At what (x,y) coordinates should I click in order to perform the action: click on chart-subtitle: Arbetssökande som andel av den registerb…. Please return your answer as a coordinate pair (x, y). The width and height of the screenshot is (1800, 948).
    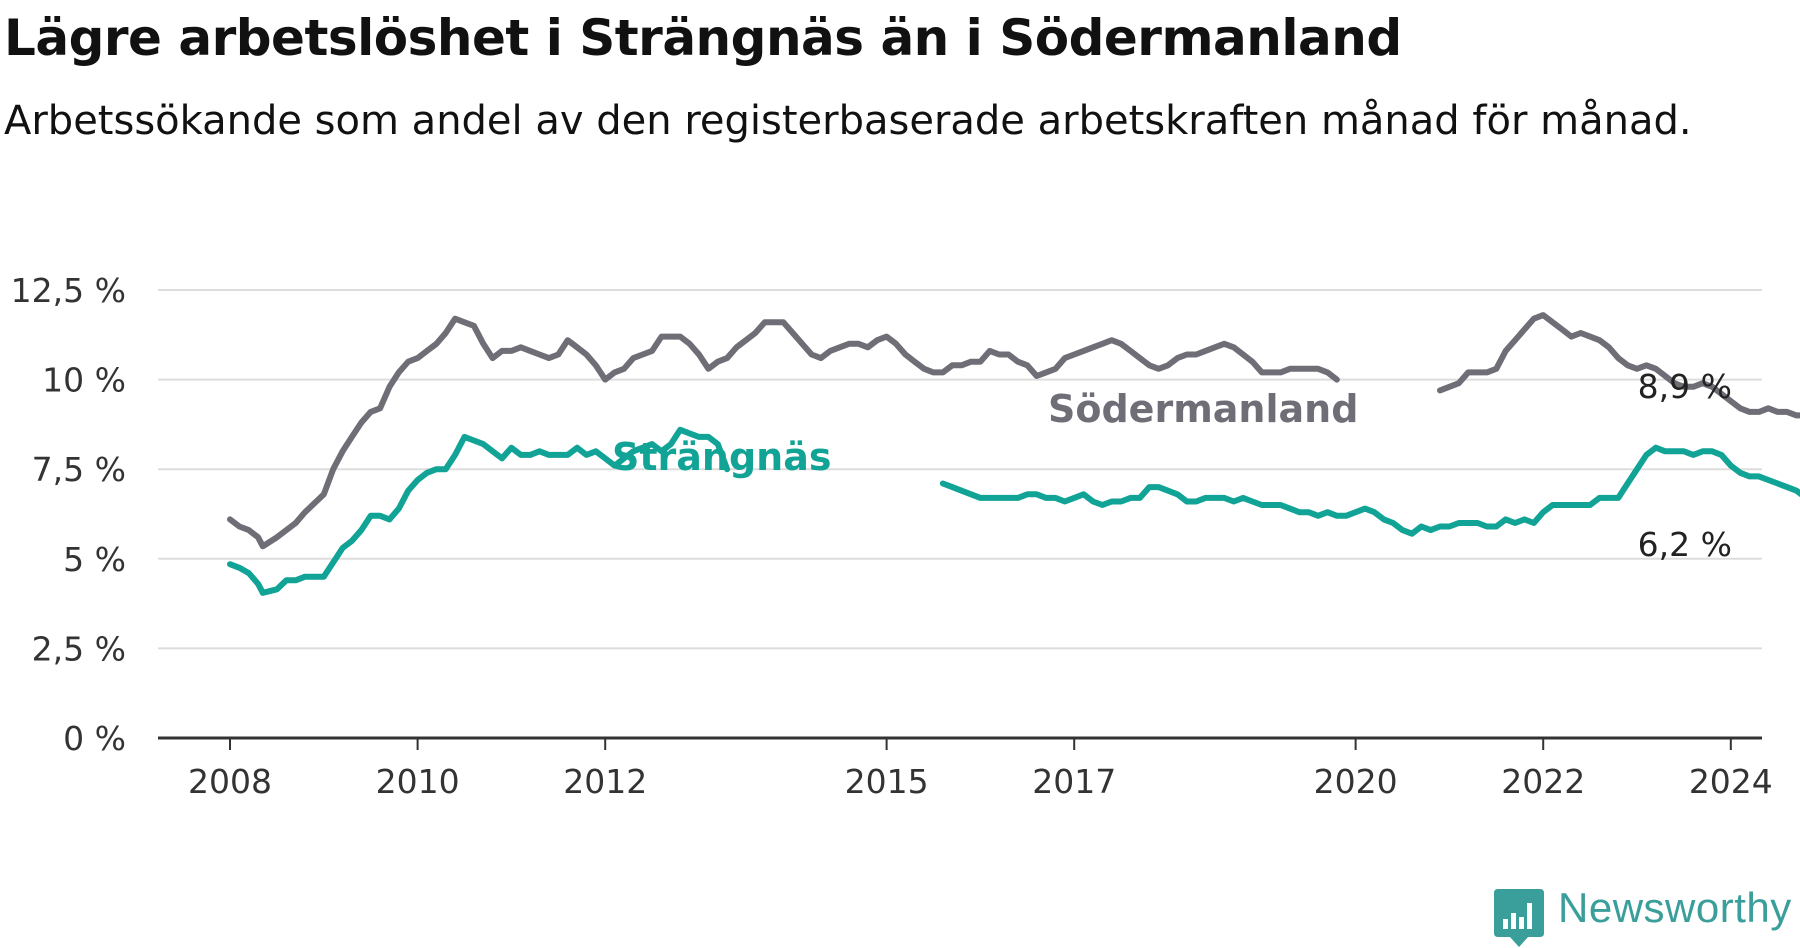
    Looking at the image, I should click on (848, 121).